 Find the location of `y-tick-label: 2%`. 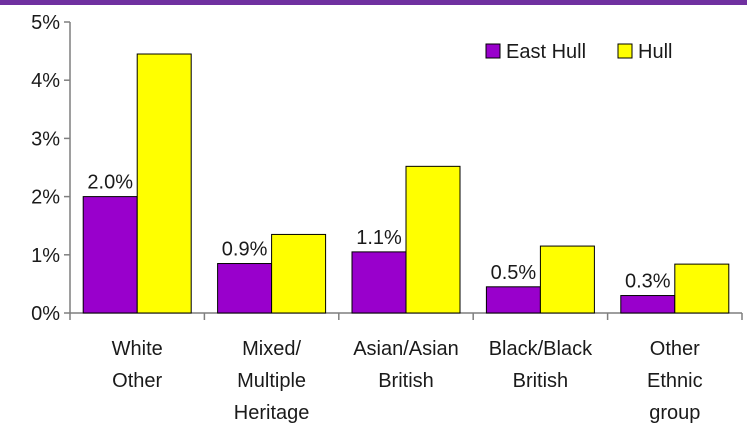

y-tick-label: 2% is located at coordinates (45, 198).